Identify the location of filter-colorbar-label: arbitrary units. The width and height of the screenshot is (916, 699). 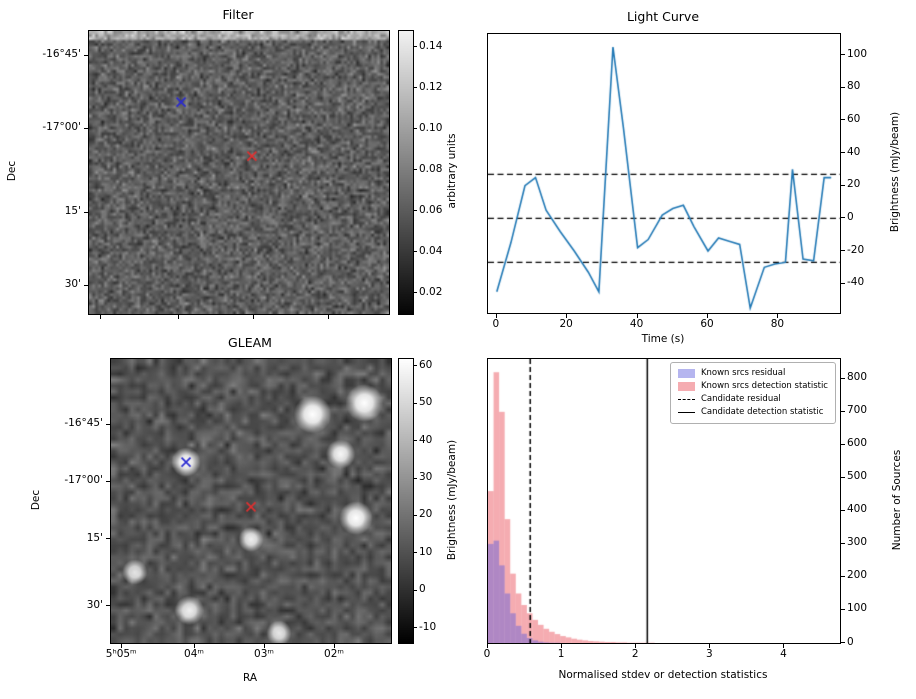
(452, 171).